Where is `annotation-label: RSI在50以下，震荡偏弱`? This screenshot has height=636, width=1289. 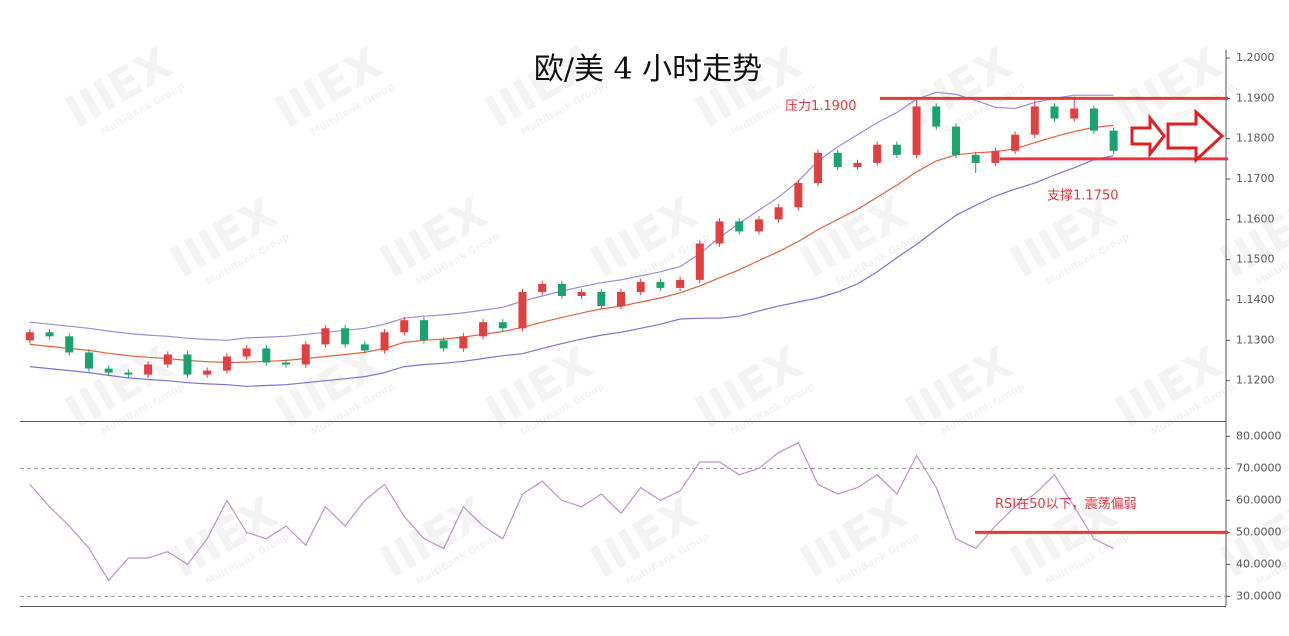
annotation-label: RSI在50以下，震荡偏弱 is located at coordinates (1066, 504).